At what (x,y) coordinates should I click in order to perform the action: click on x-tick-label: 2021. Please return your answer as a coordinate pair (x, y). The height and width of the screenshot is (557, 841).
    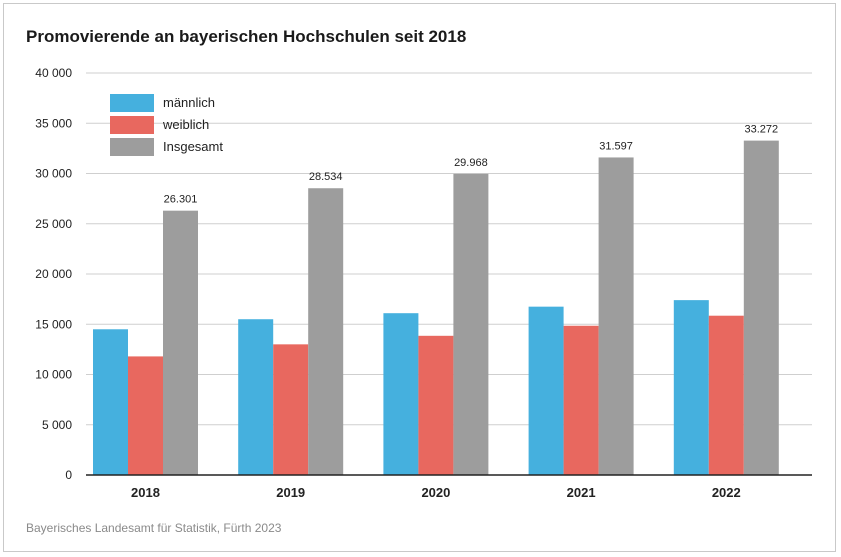
    Looking at the image, I should click on (581, 492).